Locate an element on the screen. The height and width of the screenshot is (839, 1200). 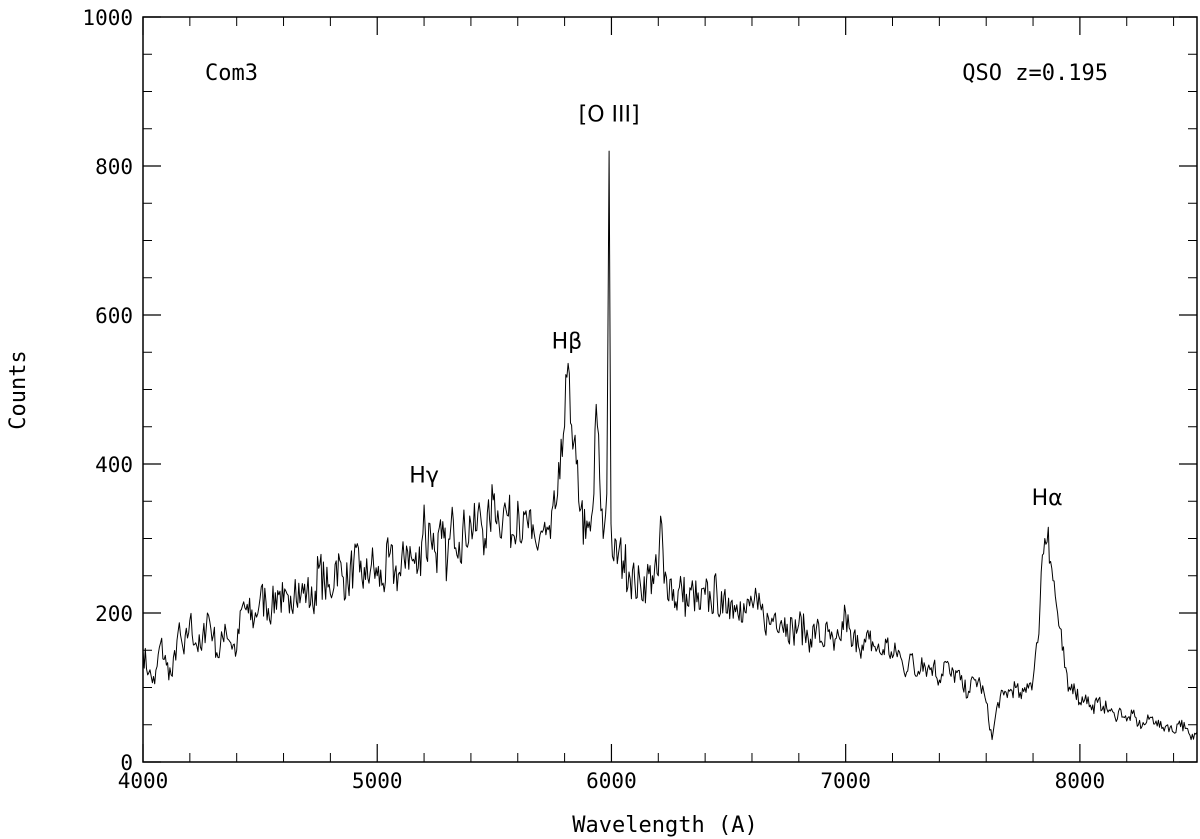
y-tick-label: 200 is located at coordinates (114, 614).